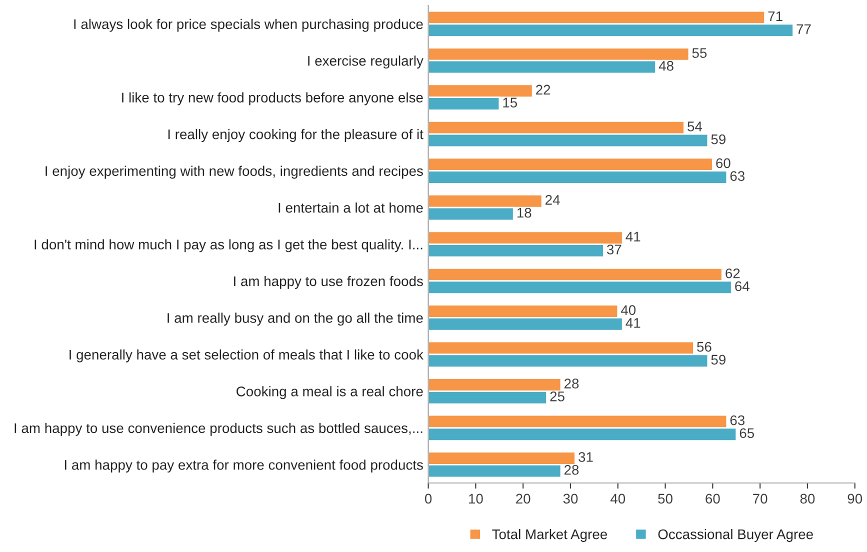  Describe the element at coordinates (329, 393) in the screenshot. I see `y-tick-label: Cooking a meal is a real chore` at that location.